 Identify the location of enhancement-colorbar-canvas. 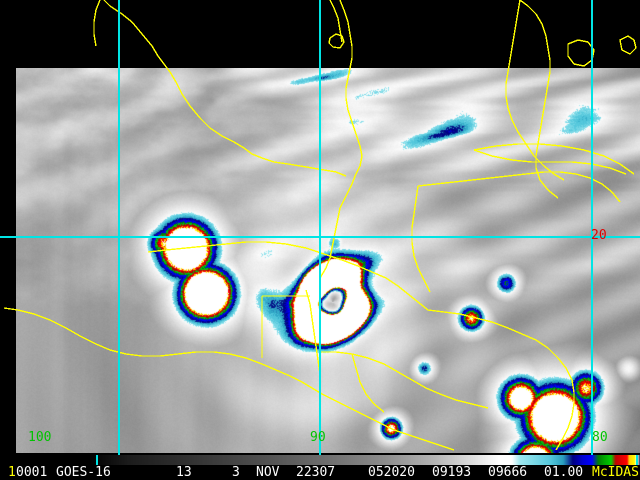
(320, 460).